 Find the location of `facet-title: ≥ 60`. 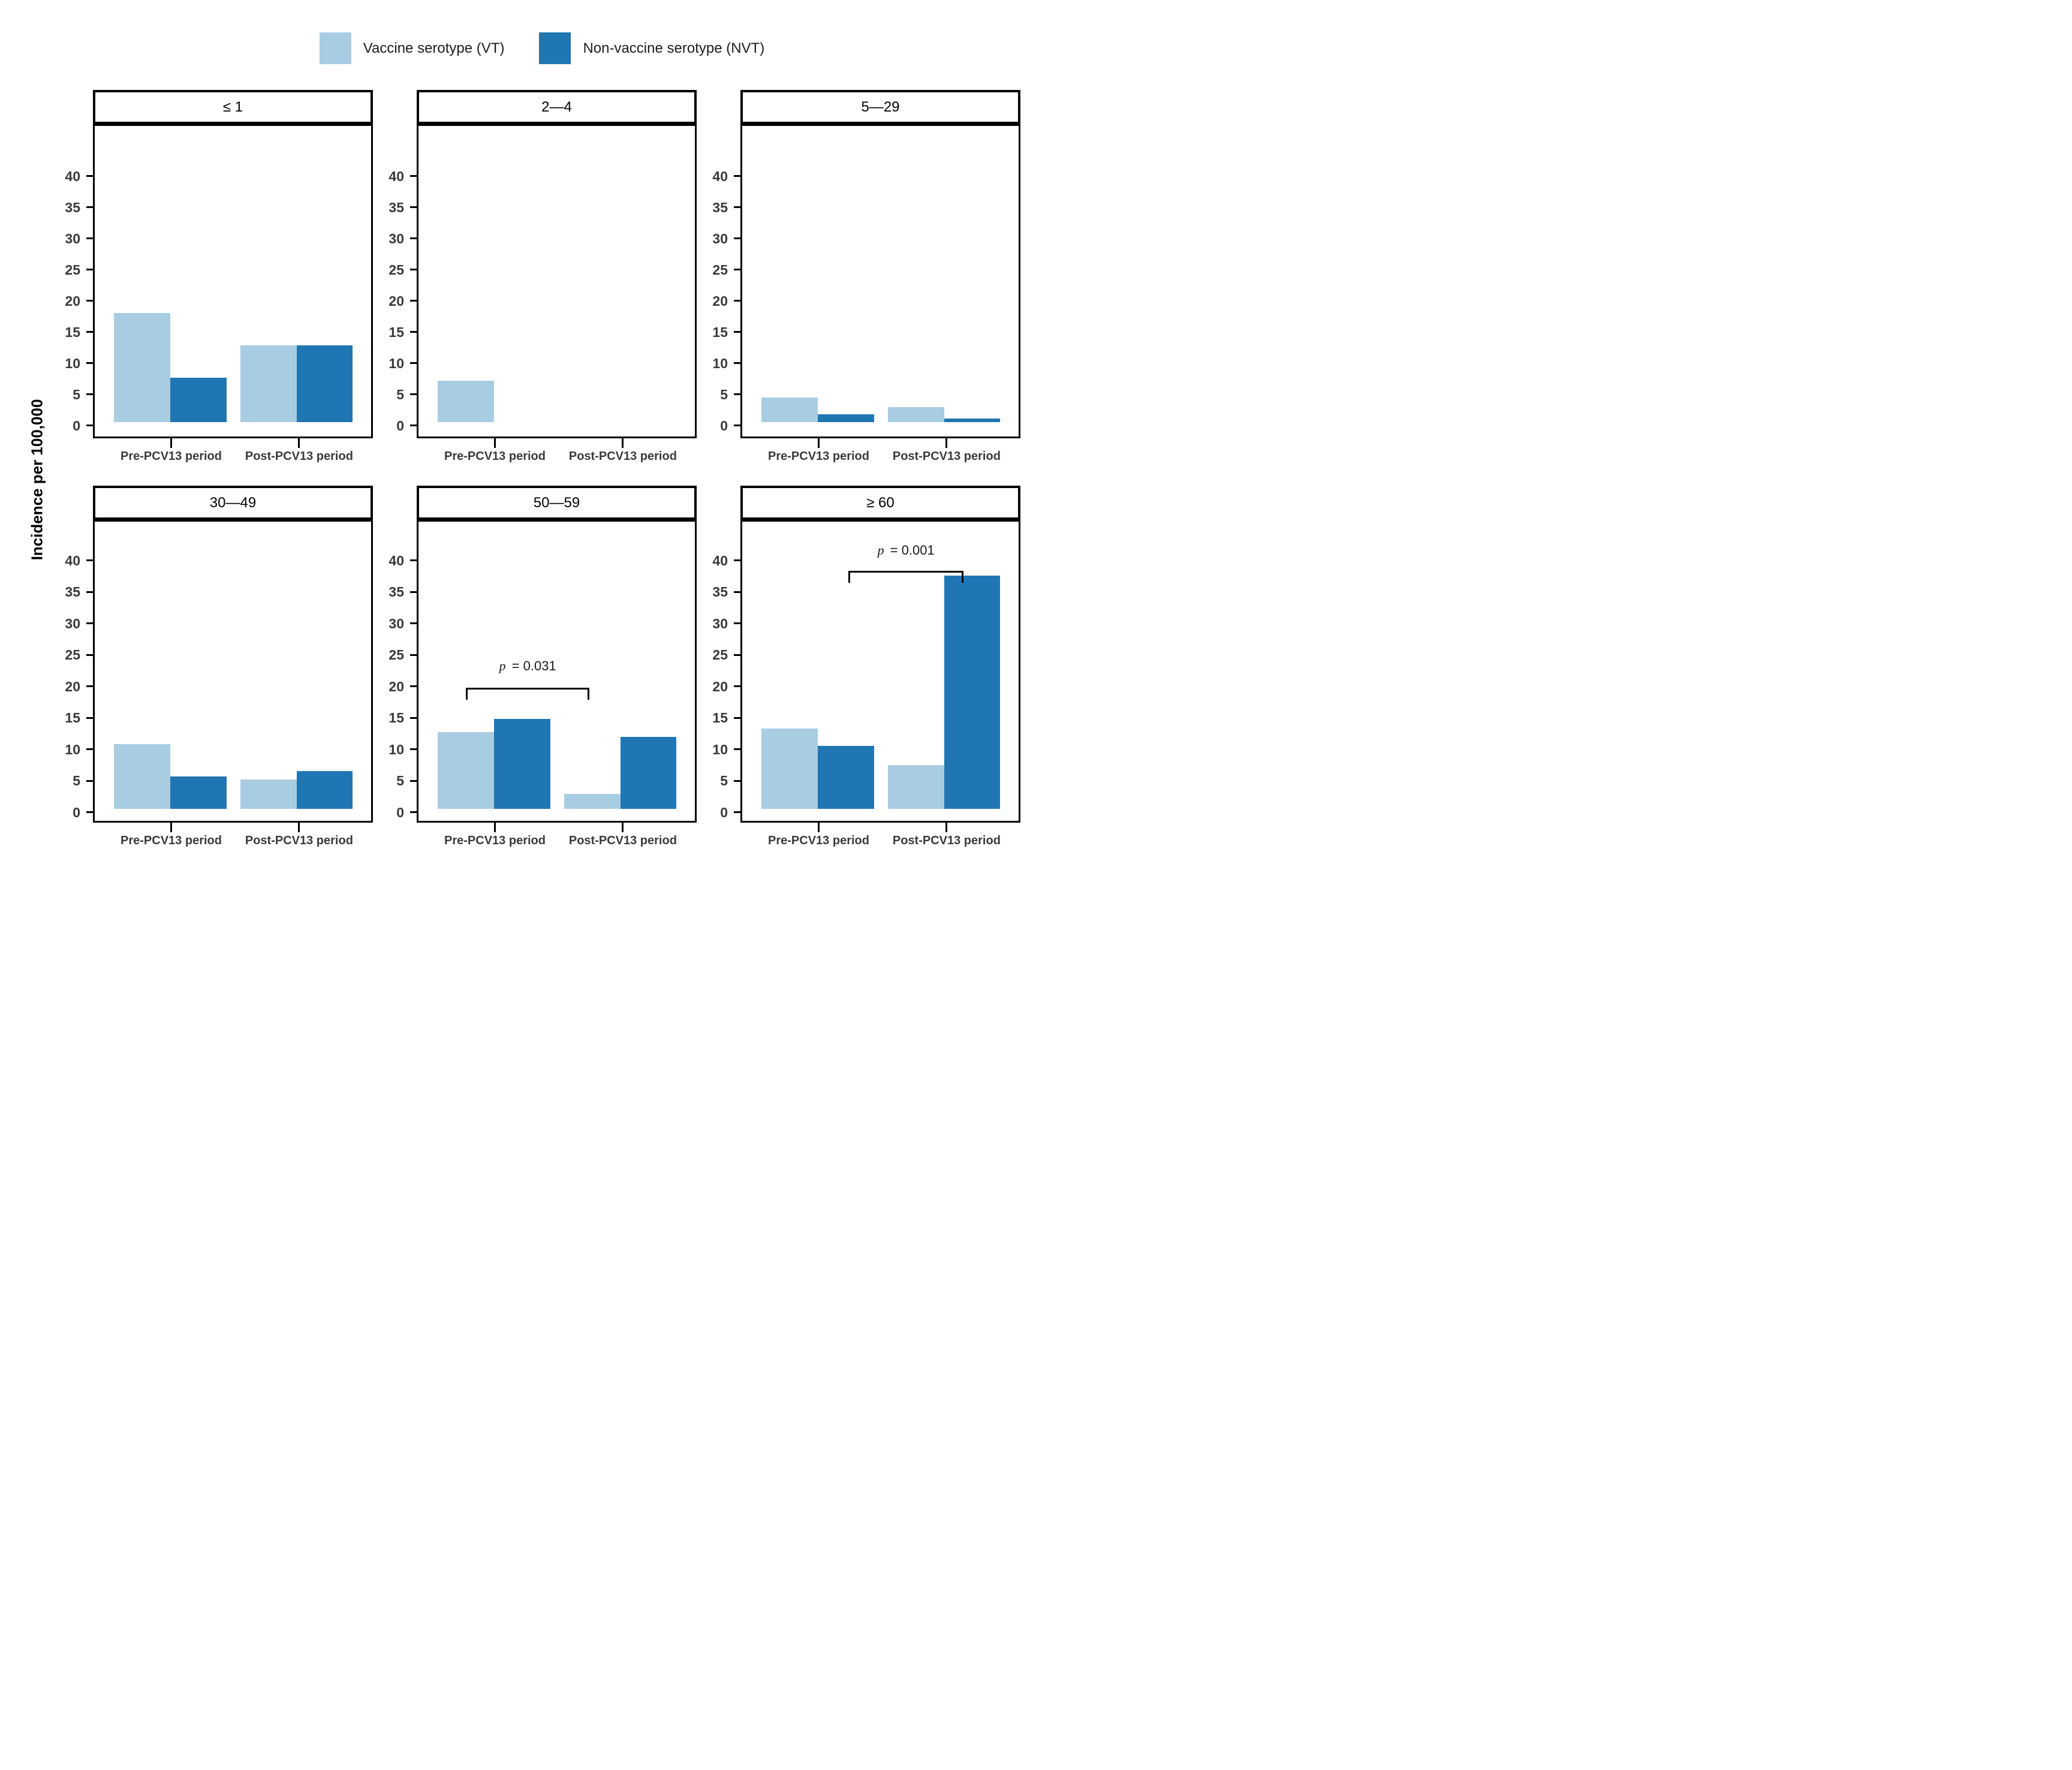

facet-title: ≥ 60 is located at coordinates (881, 502).